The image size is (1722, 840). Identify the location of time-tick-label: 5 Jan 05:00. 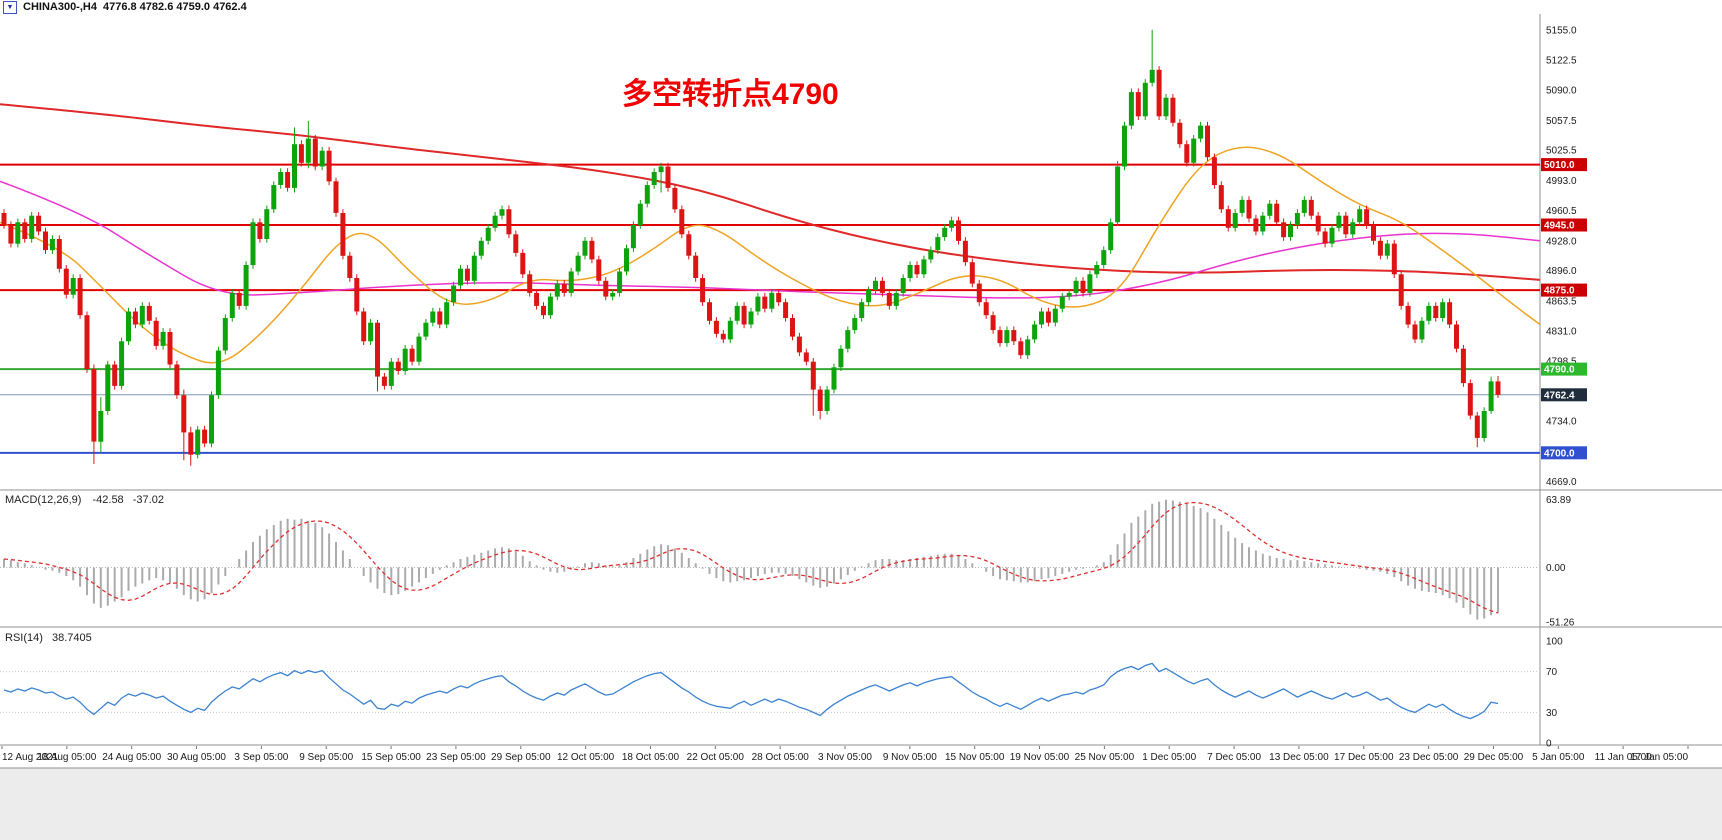
(1558, 757).